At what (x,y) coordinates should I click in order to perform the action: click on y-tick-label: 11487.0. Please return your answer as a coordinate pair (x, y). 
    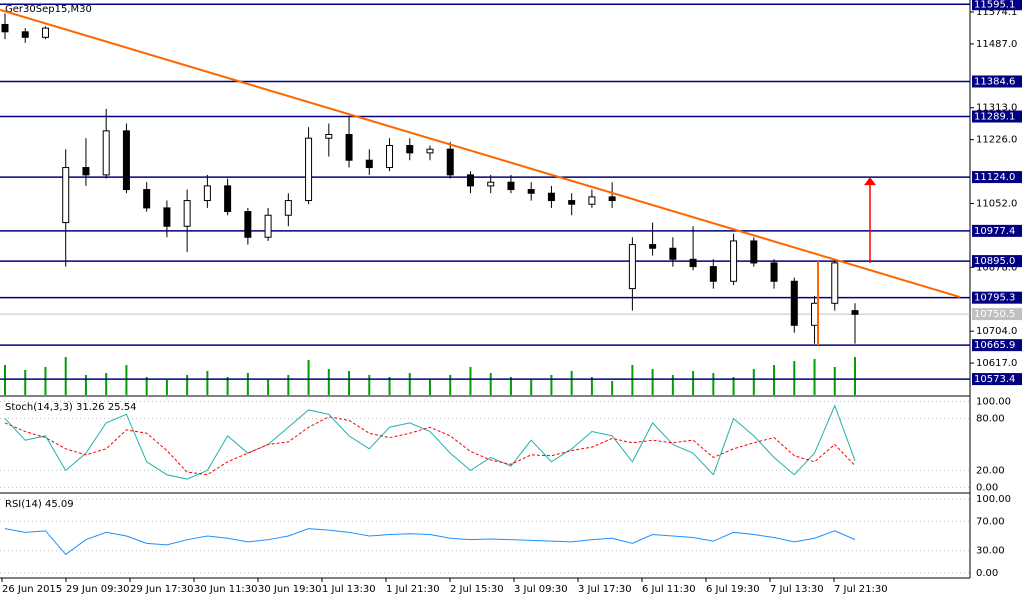
    Looking at the image, I should click on (996, 44).